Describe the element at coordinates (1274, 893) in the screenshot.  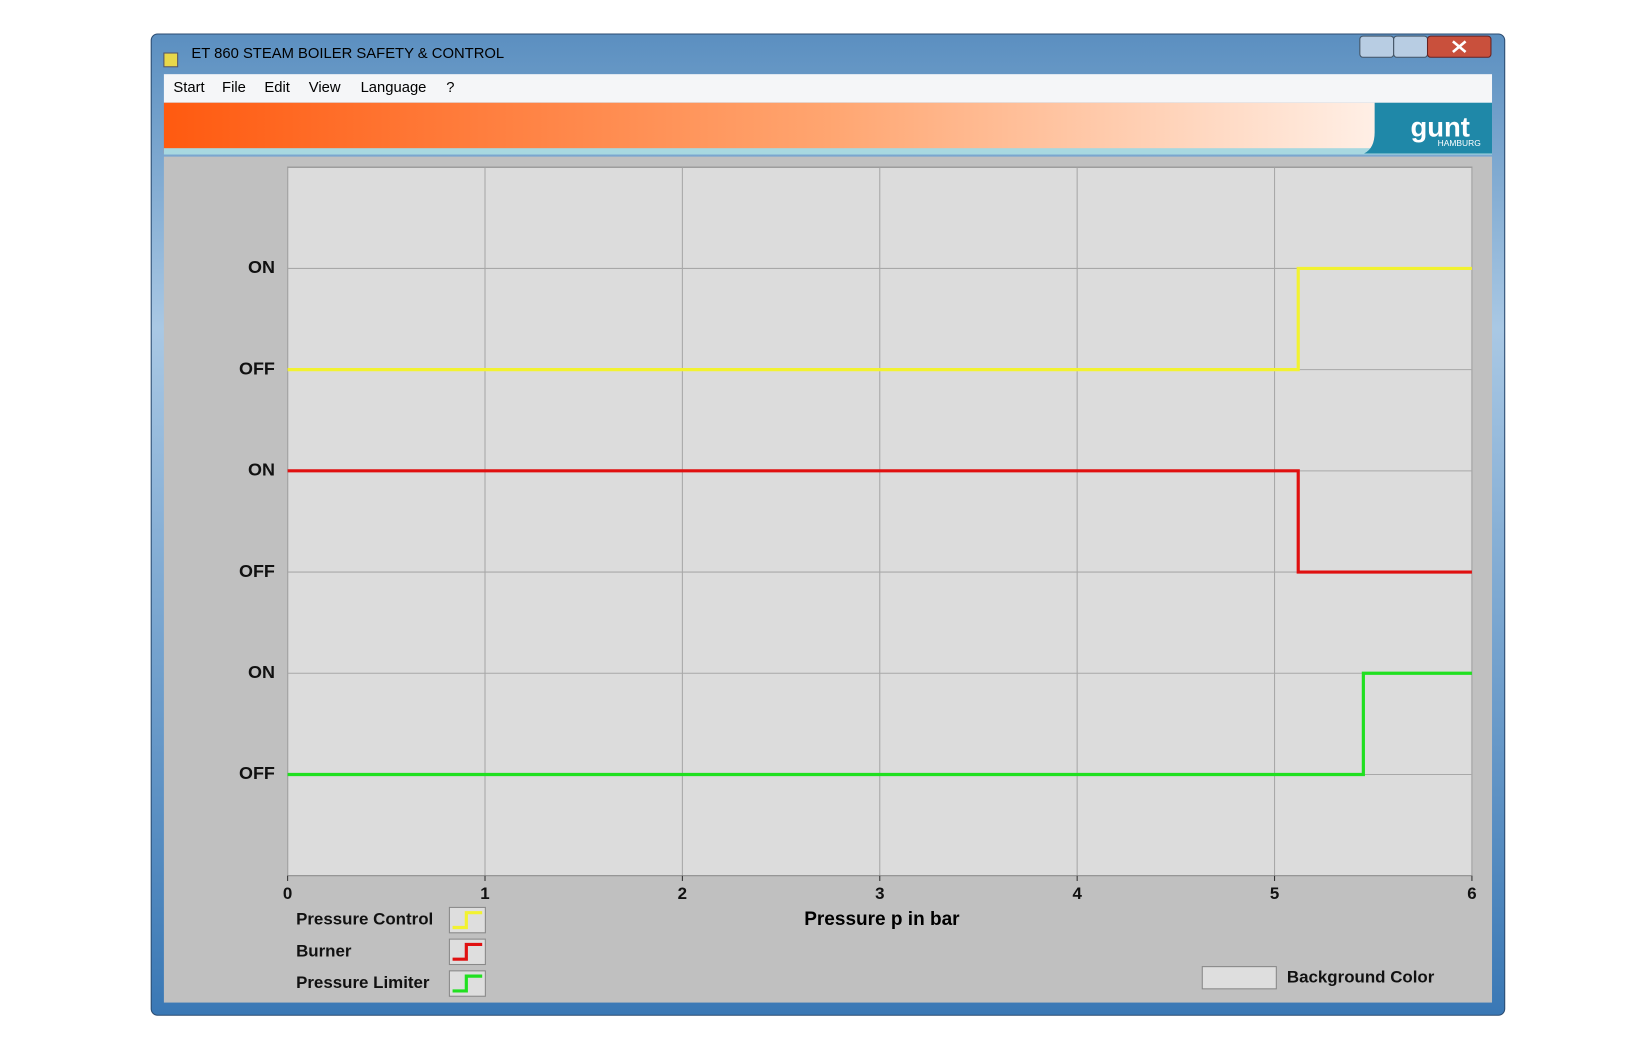
I see `x-tick-label: 5` at that location.